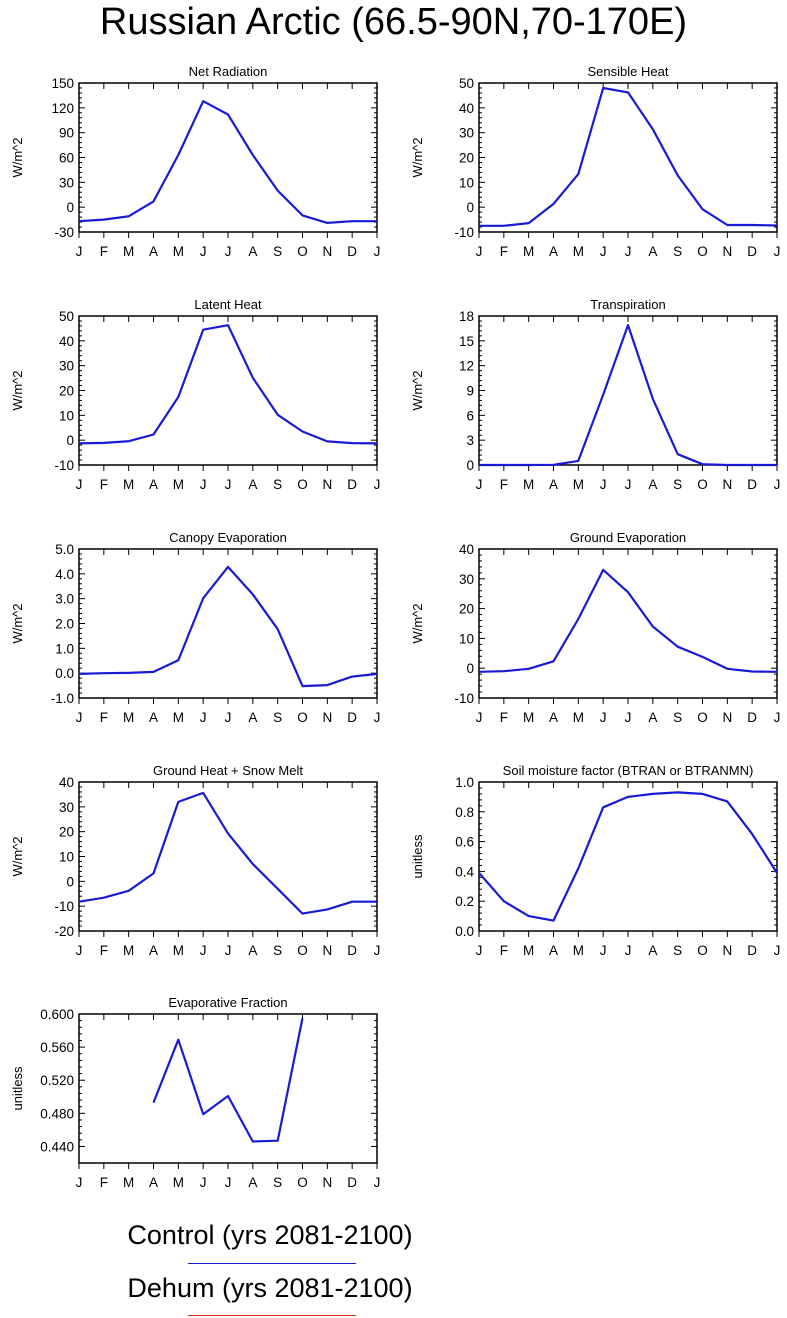 This screenshot has height=1318, width=787. I want to click on panel-9-ytick-label: 0.480, so click(57, 1113).